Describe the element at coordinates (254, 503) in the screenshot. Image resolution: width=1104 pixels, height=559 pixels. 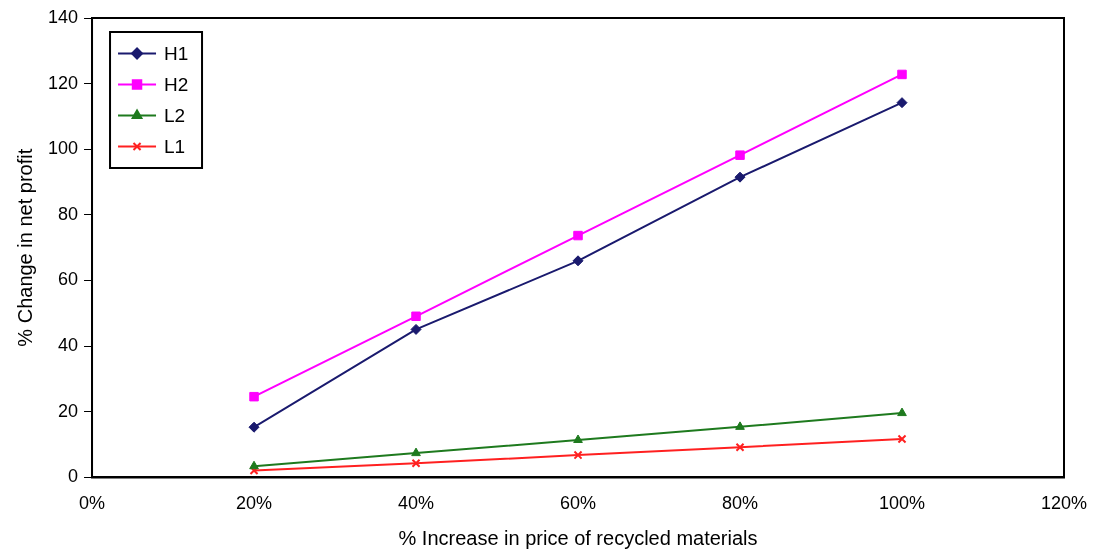
I see `x-tick-label: 20%` at that location.